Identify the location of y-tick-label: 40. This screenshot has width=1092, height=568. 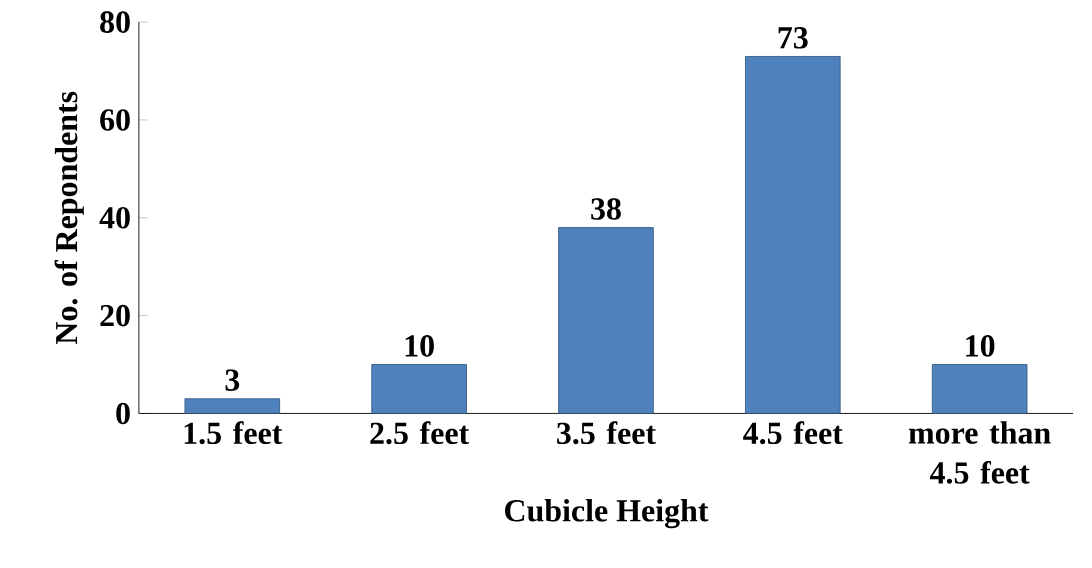
(114, 217).